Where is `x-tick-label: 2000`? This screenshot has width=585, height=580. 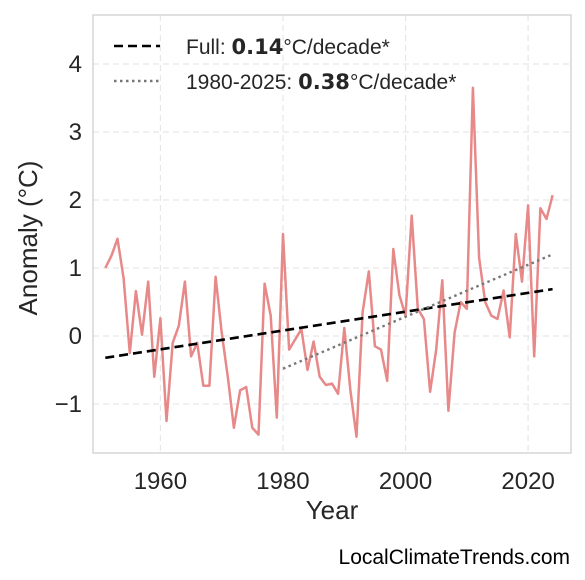
x-tick-label: 2000 is located at coordinates (405, 481).